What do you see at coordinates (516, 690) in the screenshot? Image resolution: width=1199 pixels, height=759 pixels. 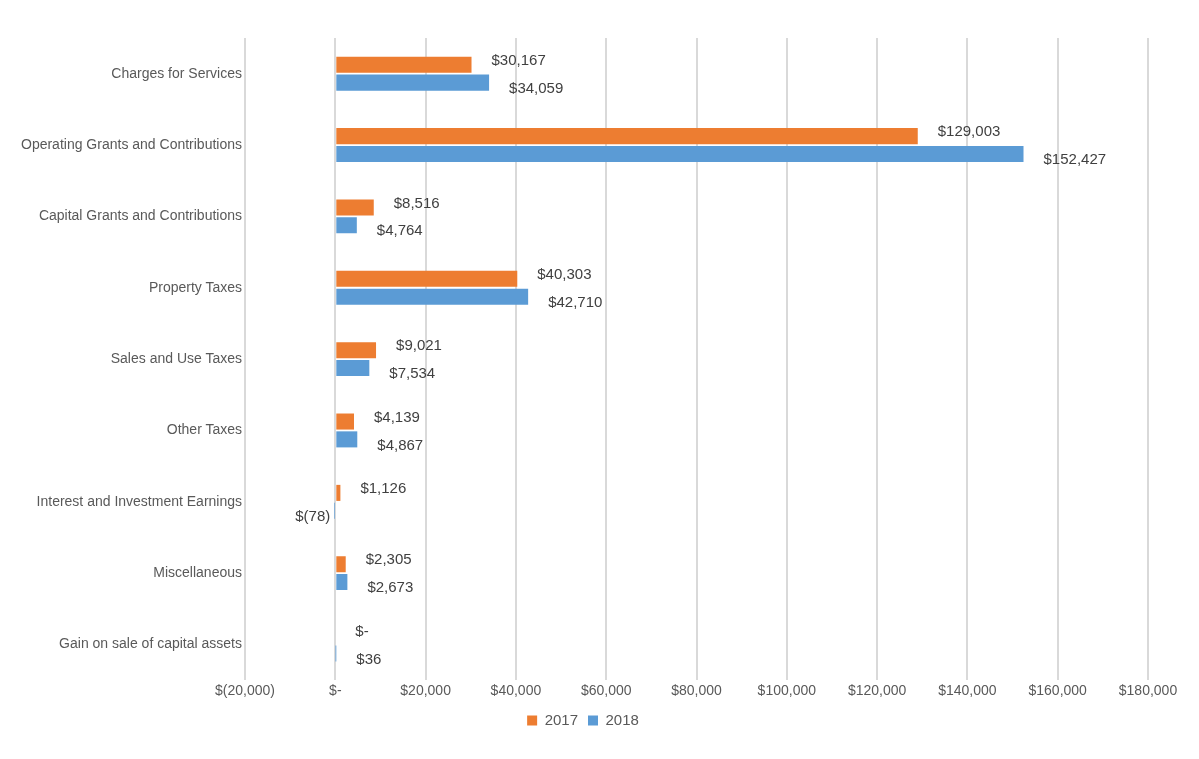 I see `x-tick-label: $40,000` at bounding box center [516, 690].